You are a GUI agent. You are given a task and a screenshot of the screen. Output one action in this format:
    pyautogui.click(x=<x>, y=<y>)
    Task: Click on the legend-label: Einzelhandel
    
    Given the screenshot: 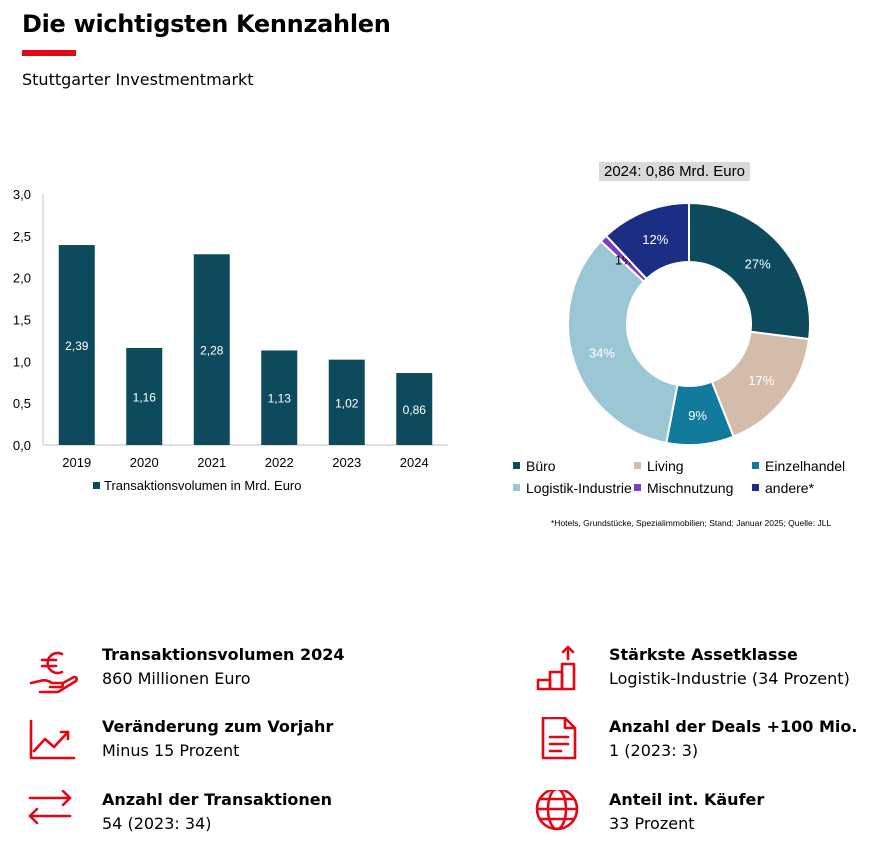 What is the action you would take?
    pyautogui.click(x=805, y=466)
    